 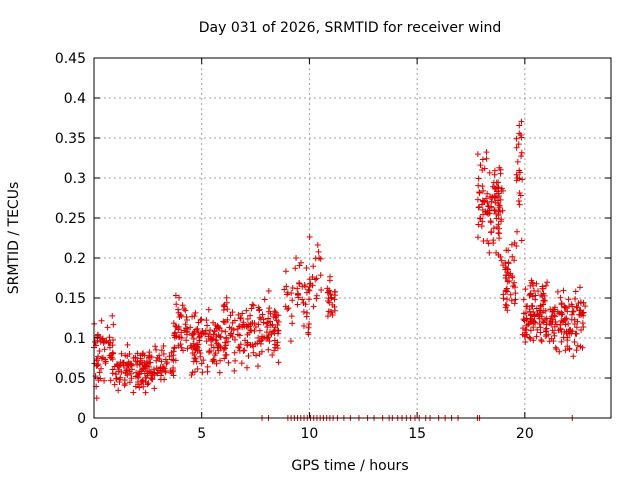 What do you see at coordinates (310, 434) in the screenshot?
I see `x-tick-label: 10` at bounding box center [310, 434].